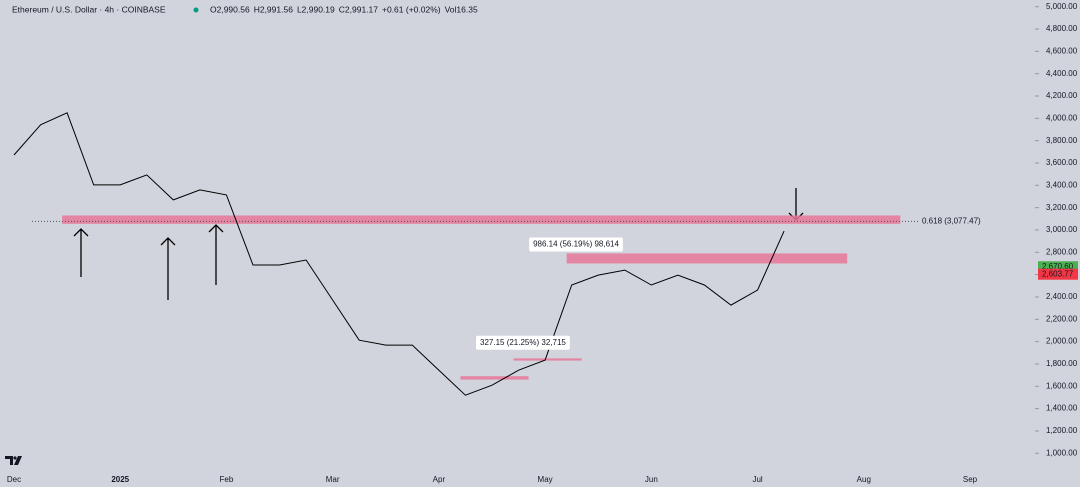 The width and height of the screenshot is (1080, 487). Describe the element at coordinates (1062, 452) in the screenshot. I see `y-tick-label: 1,000.00` at that location.